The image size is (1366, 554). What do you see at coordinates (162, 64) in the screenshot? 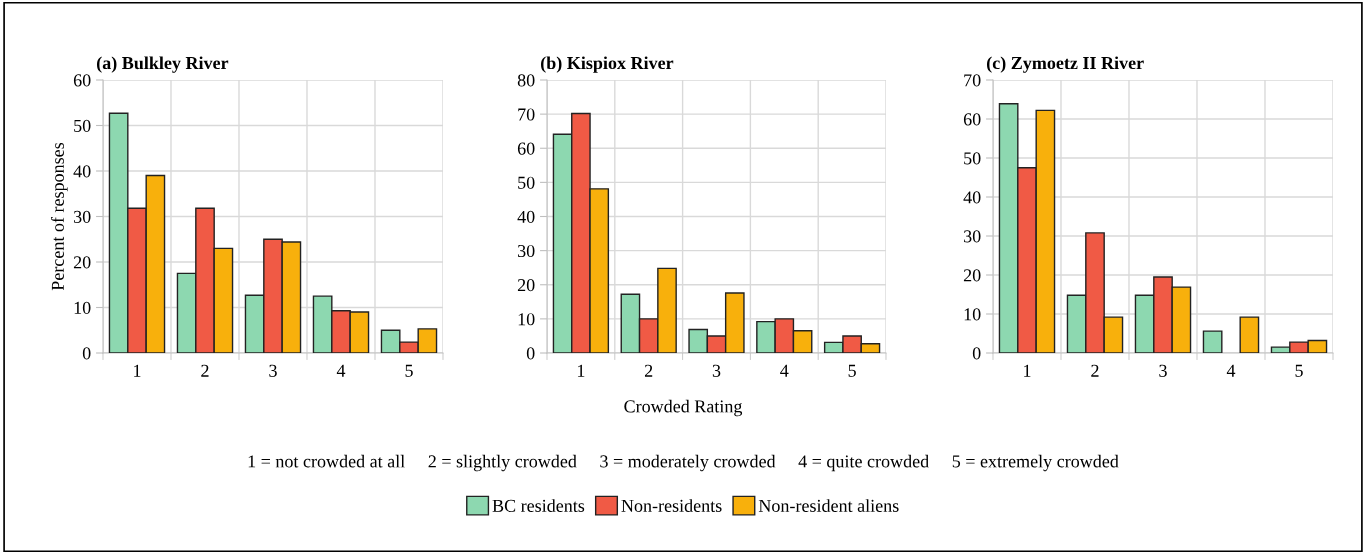
I see `chart-title: (a) Bulkley River` at bounding box center [162, 64].